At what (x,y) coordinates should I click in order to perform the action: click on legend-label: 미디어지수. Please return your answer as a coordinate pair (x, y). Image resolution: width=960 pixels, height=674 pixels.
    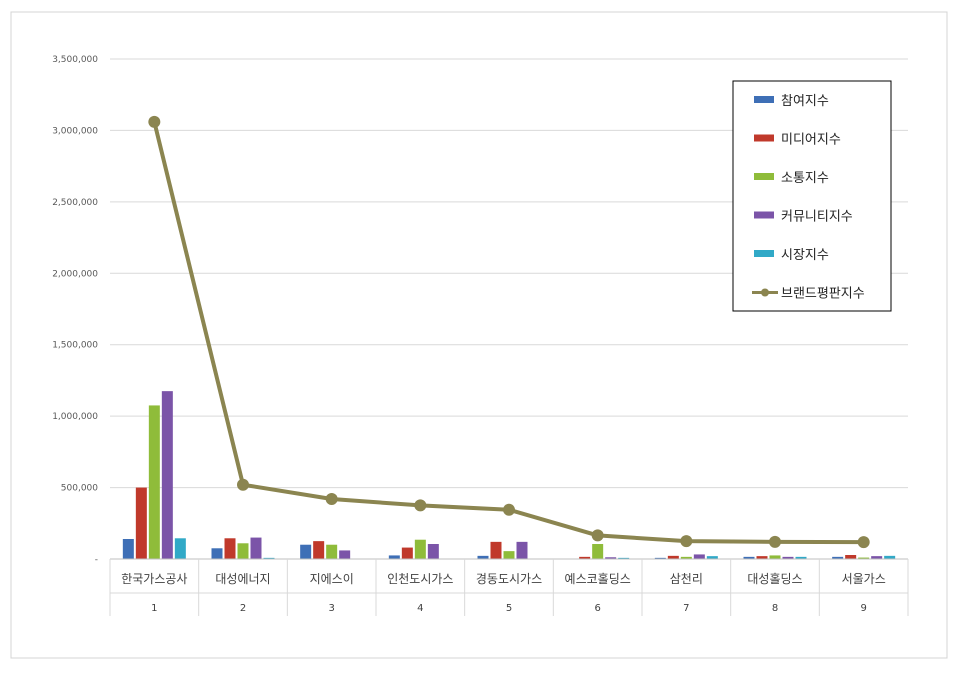
    Looking at the image, I should click on (811, 140).